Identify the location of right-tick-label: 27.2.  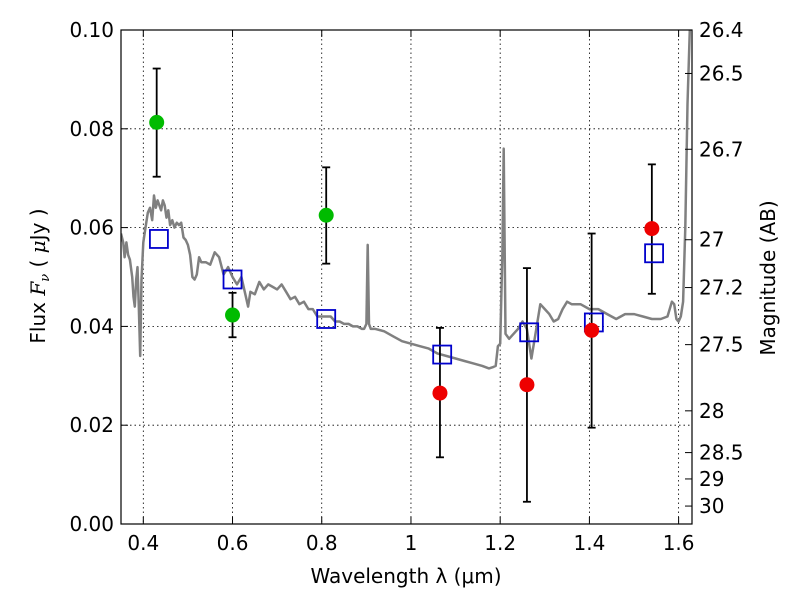
(721, 288).